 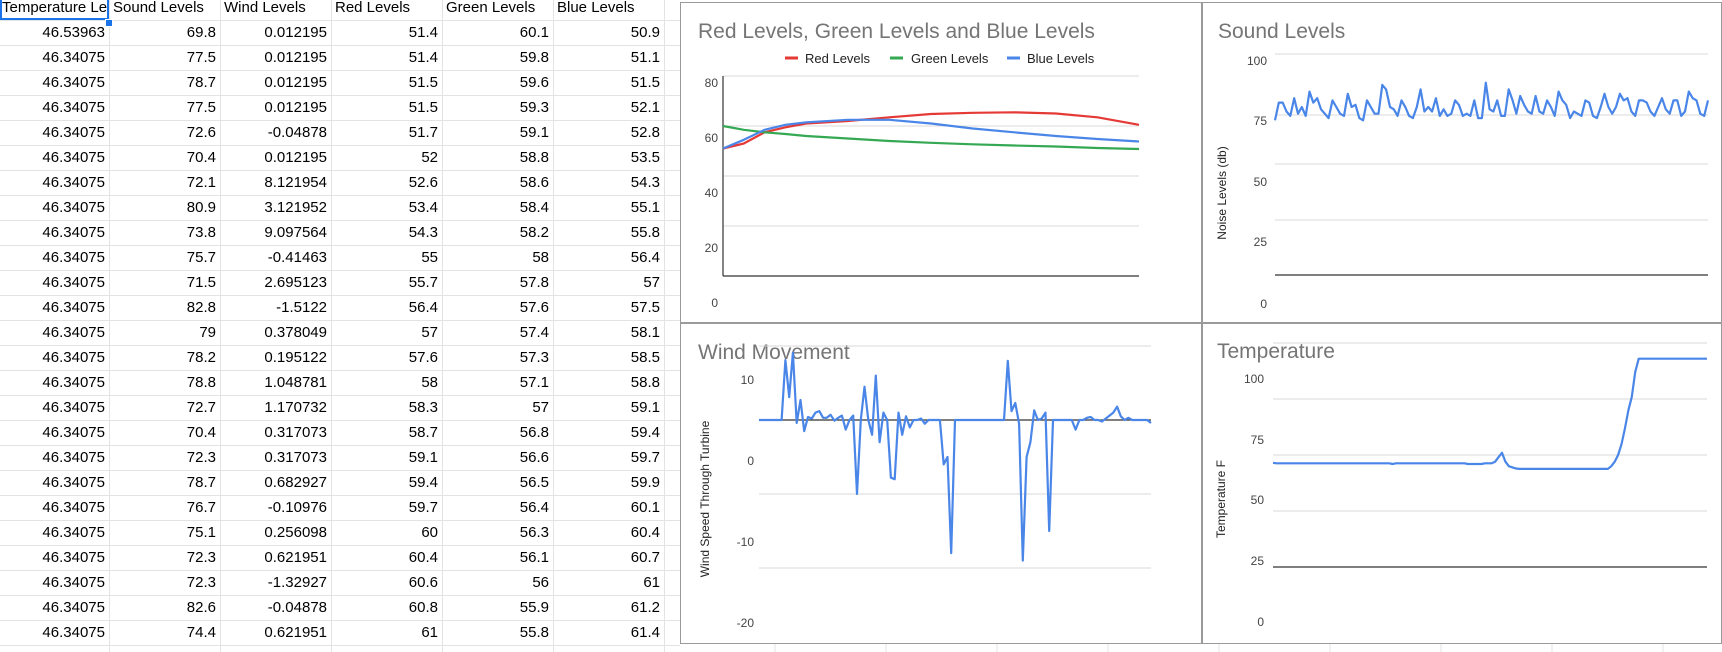 What do you see at coordinates (645, 557) in the screenshot?
I see `table-cell: 60.7` at bounding box center [645, 557].